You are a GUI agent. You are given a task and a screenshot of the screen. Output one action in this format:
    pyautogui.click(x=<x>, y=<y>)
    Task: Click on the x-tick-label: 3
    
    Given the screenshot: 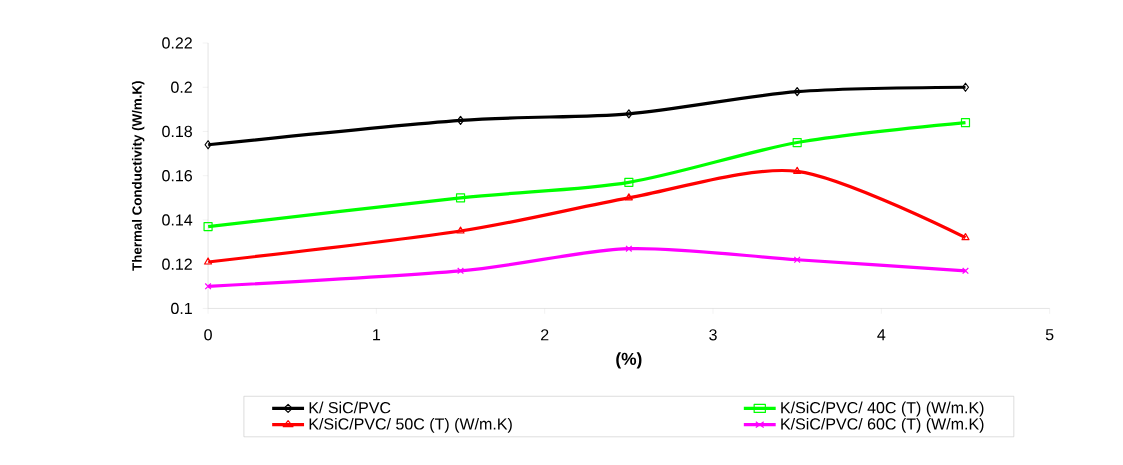 What is the action you would take?
    pyautogui.click(x=713, y=334)
    